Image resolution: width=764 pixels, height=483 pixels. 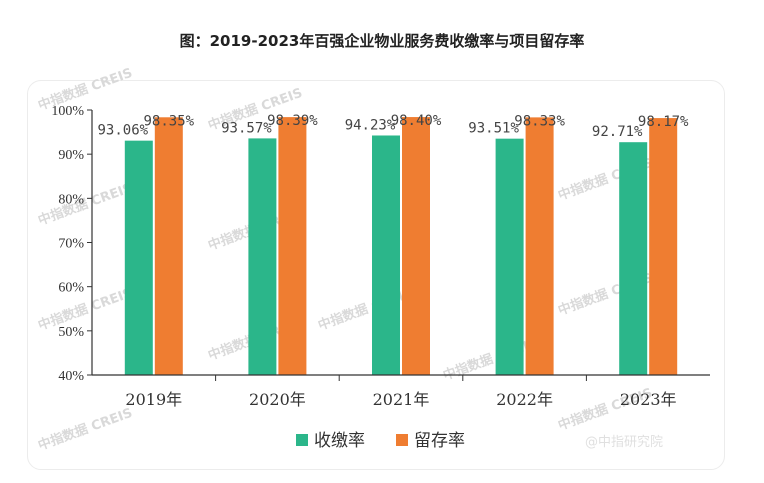 What do you see at coordinates (539, 121) in the screenshot?
I see `data-label: 98.33%` at bounding box center [539, 121].